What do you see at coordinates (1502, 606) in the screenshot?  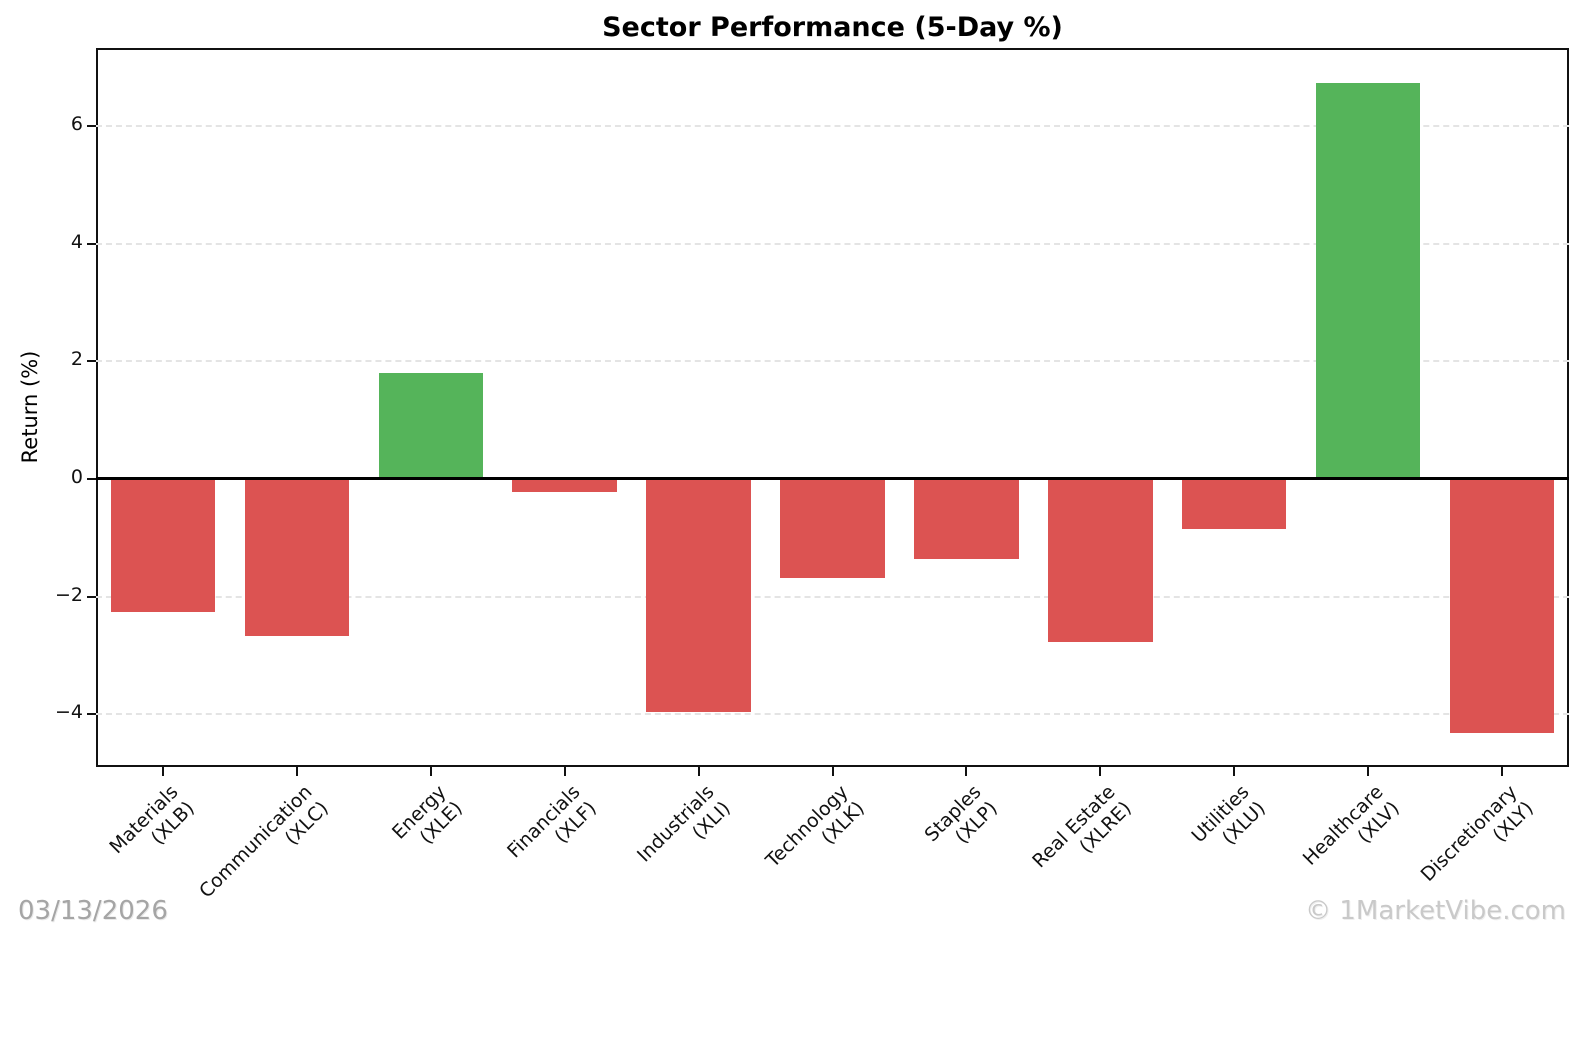 I see `bar-discretionary` at bounding box center [1502, 606].